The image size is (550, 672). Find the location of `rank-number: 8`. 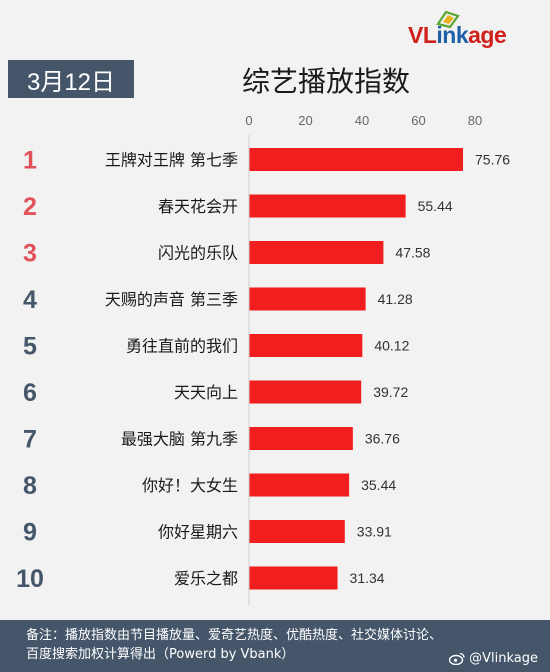

rank-number: 8 is located at coordinates (30, 486).